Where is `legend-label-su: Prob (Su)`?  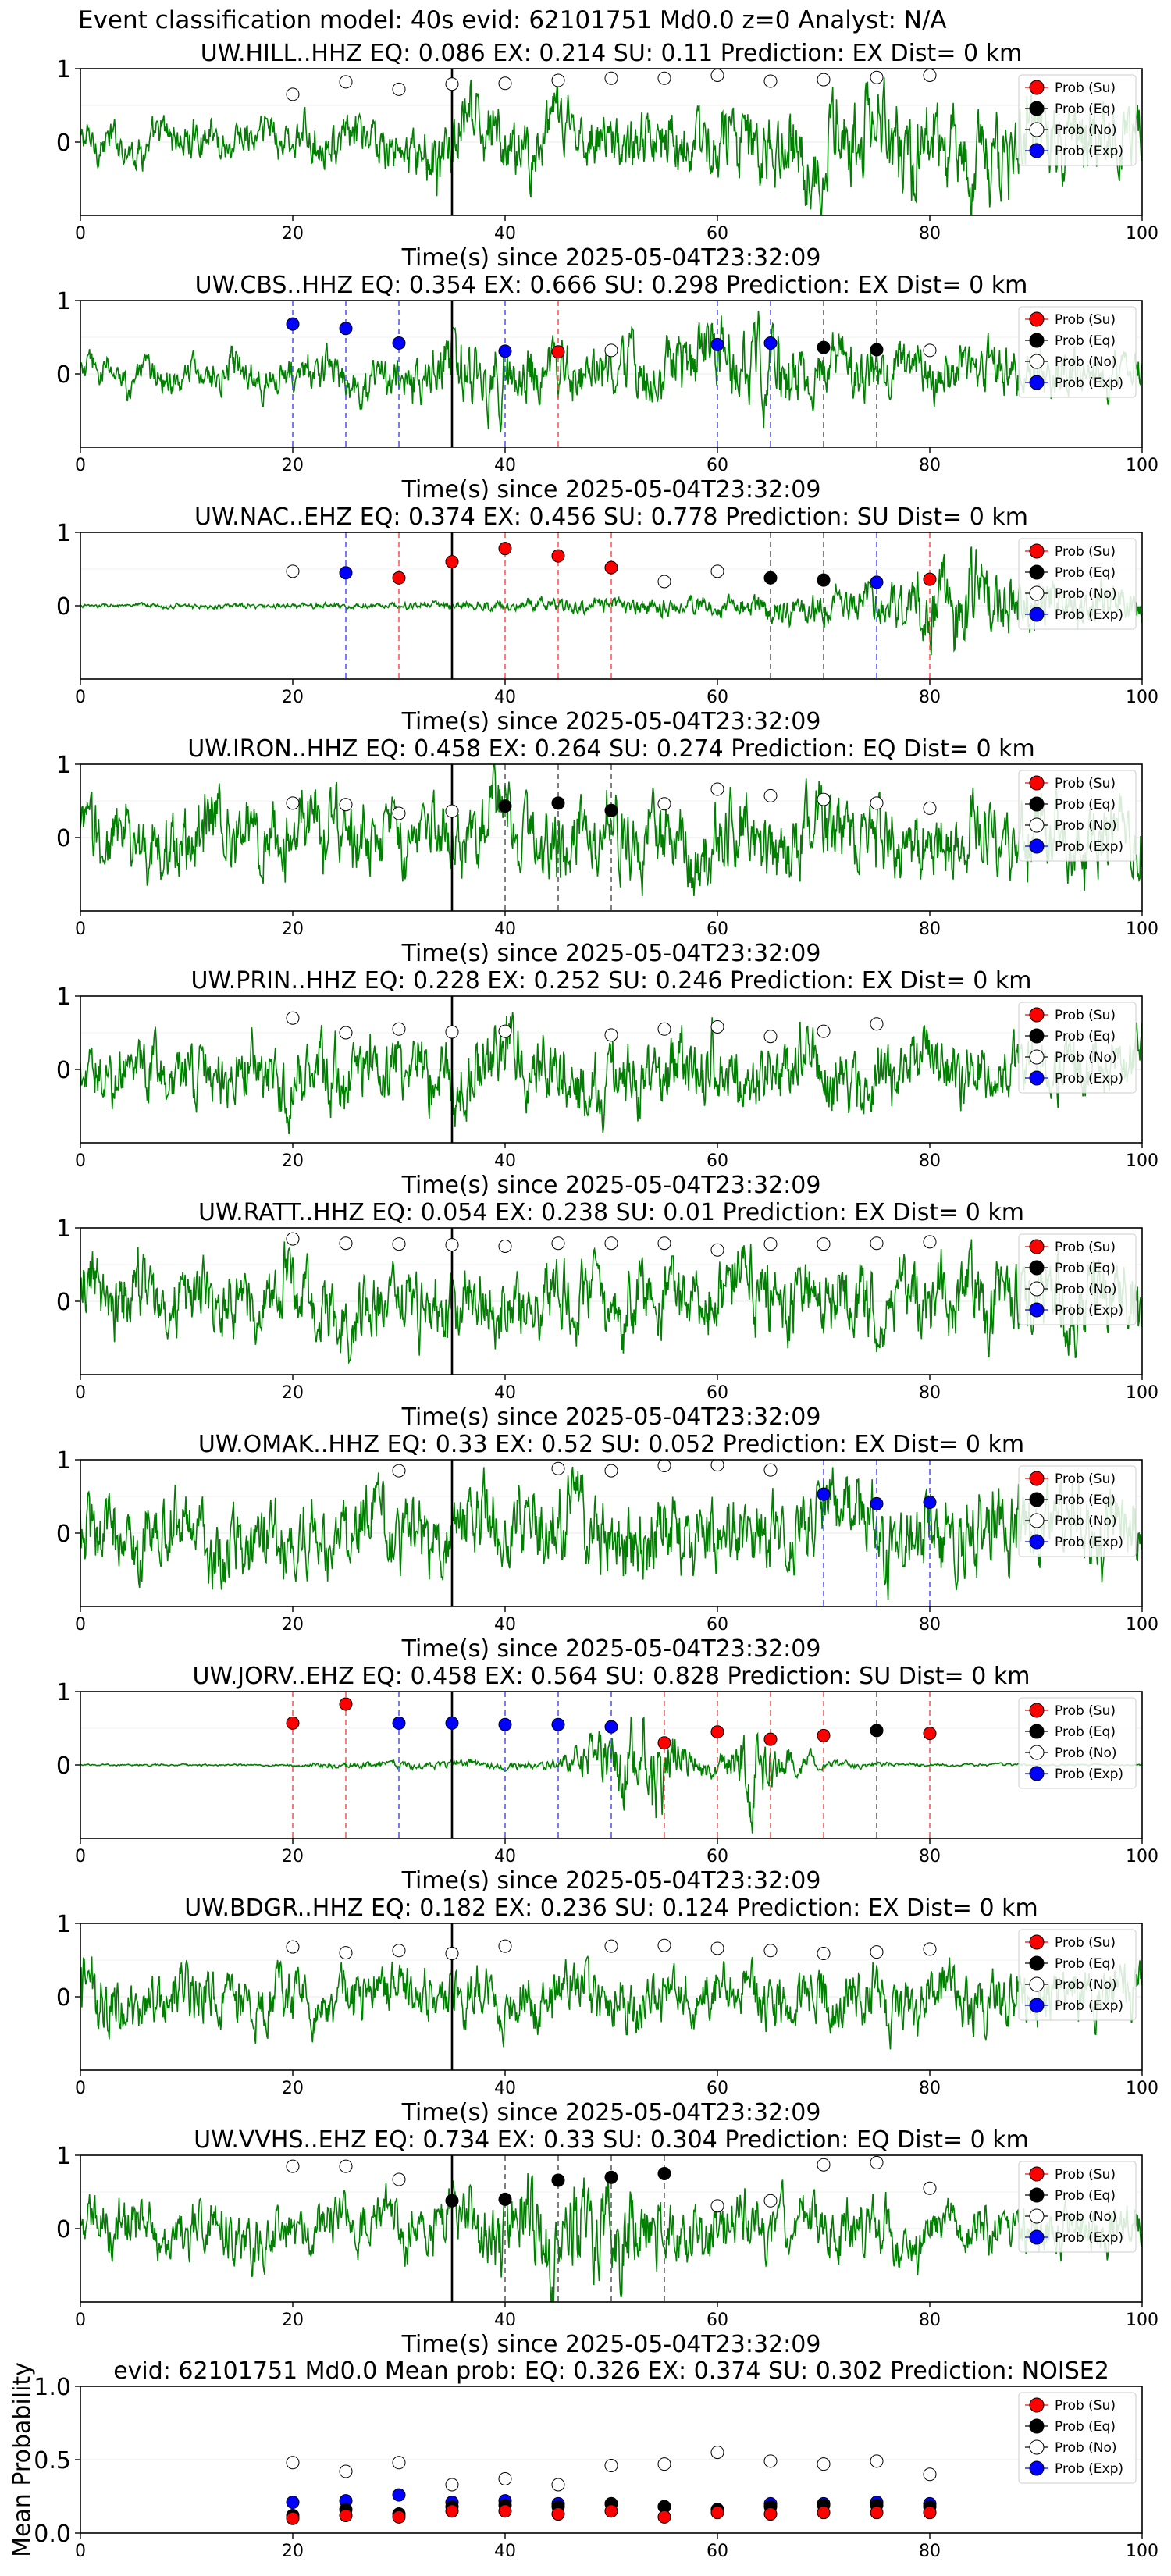 legend-label-su: Prob (Su) is located at coordinates (1085, 1247).